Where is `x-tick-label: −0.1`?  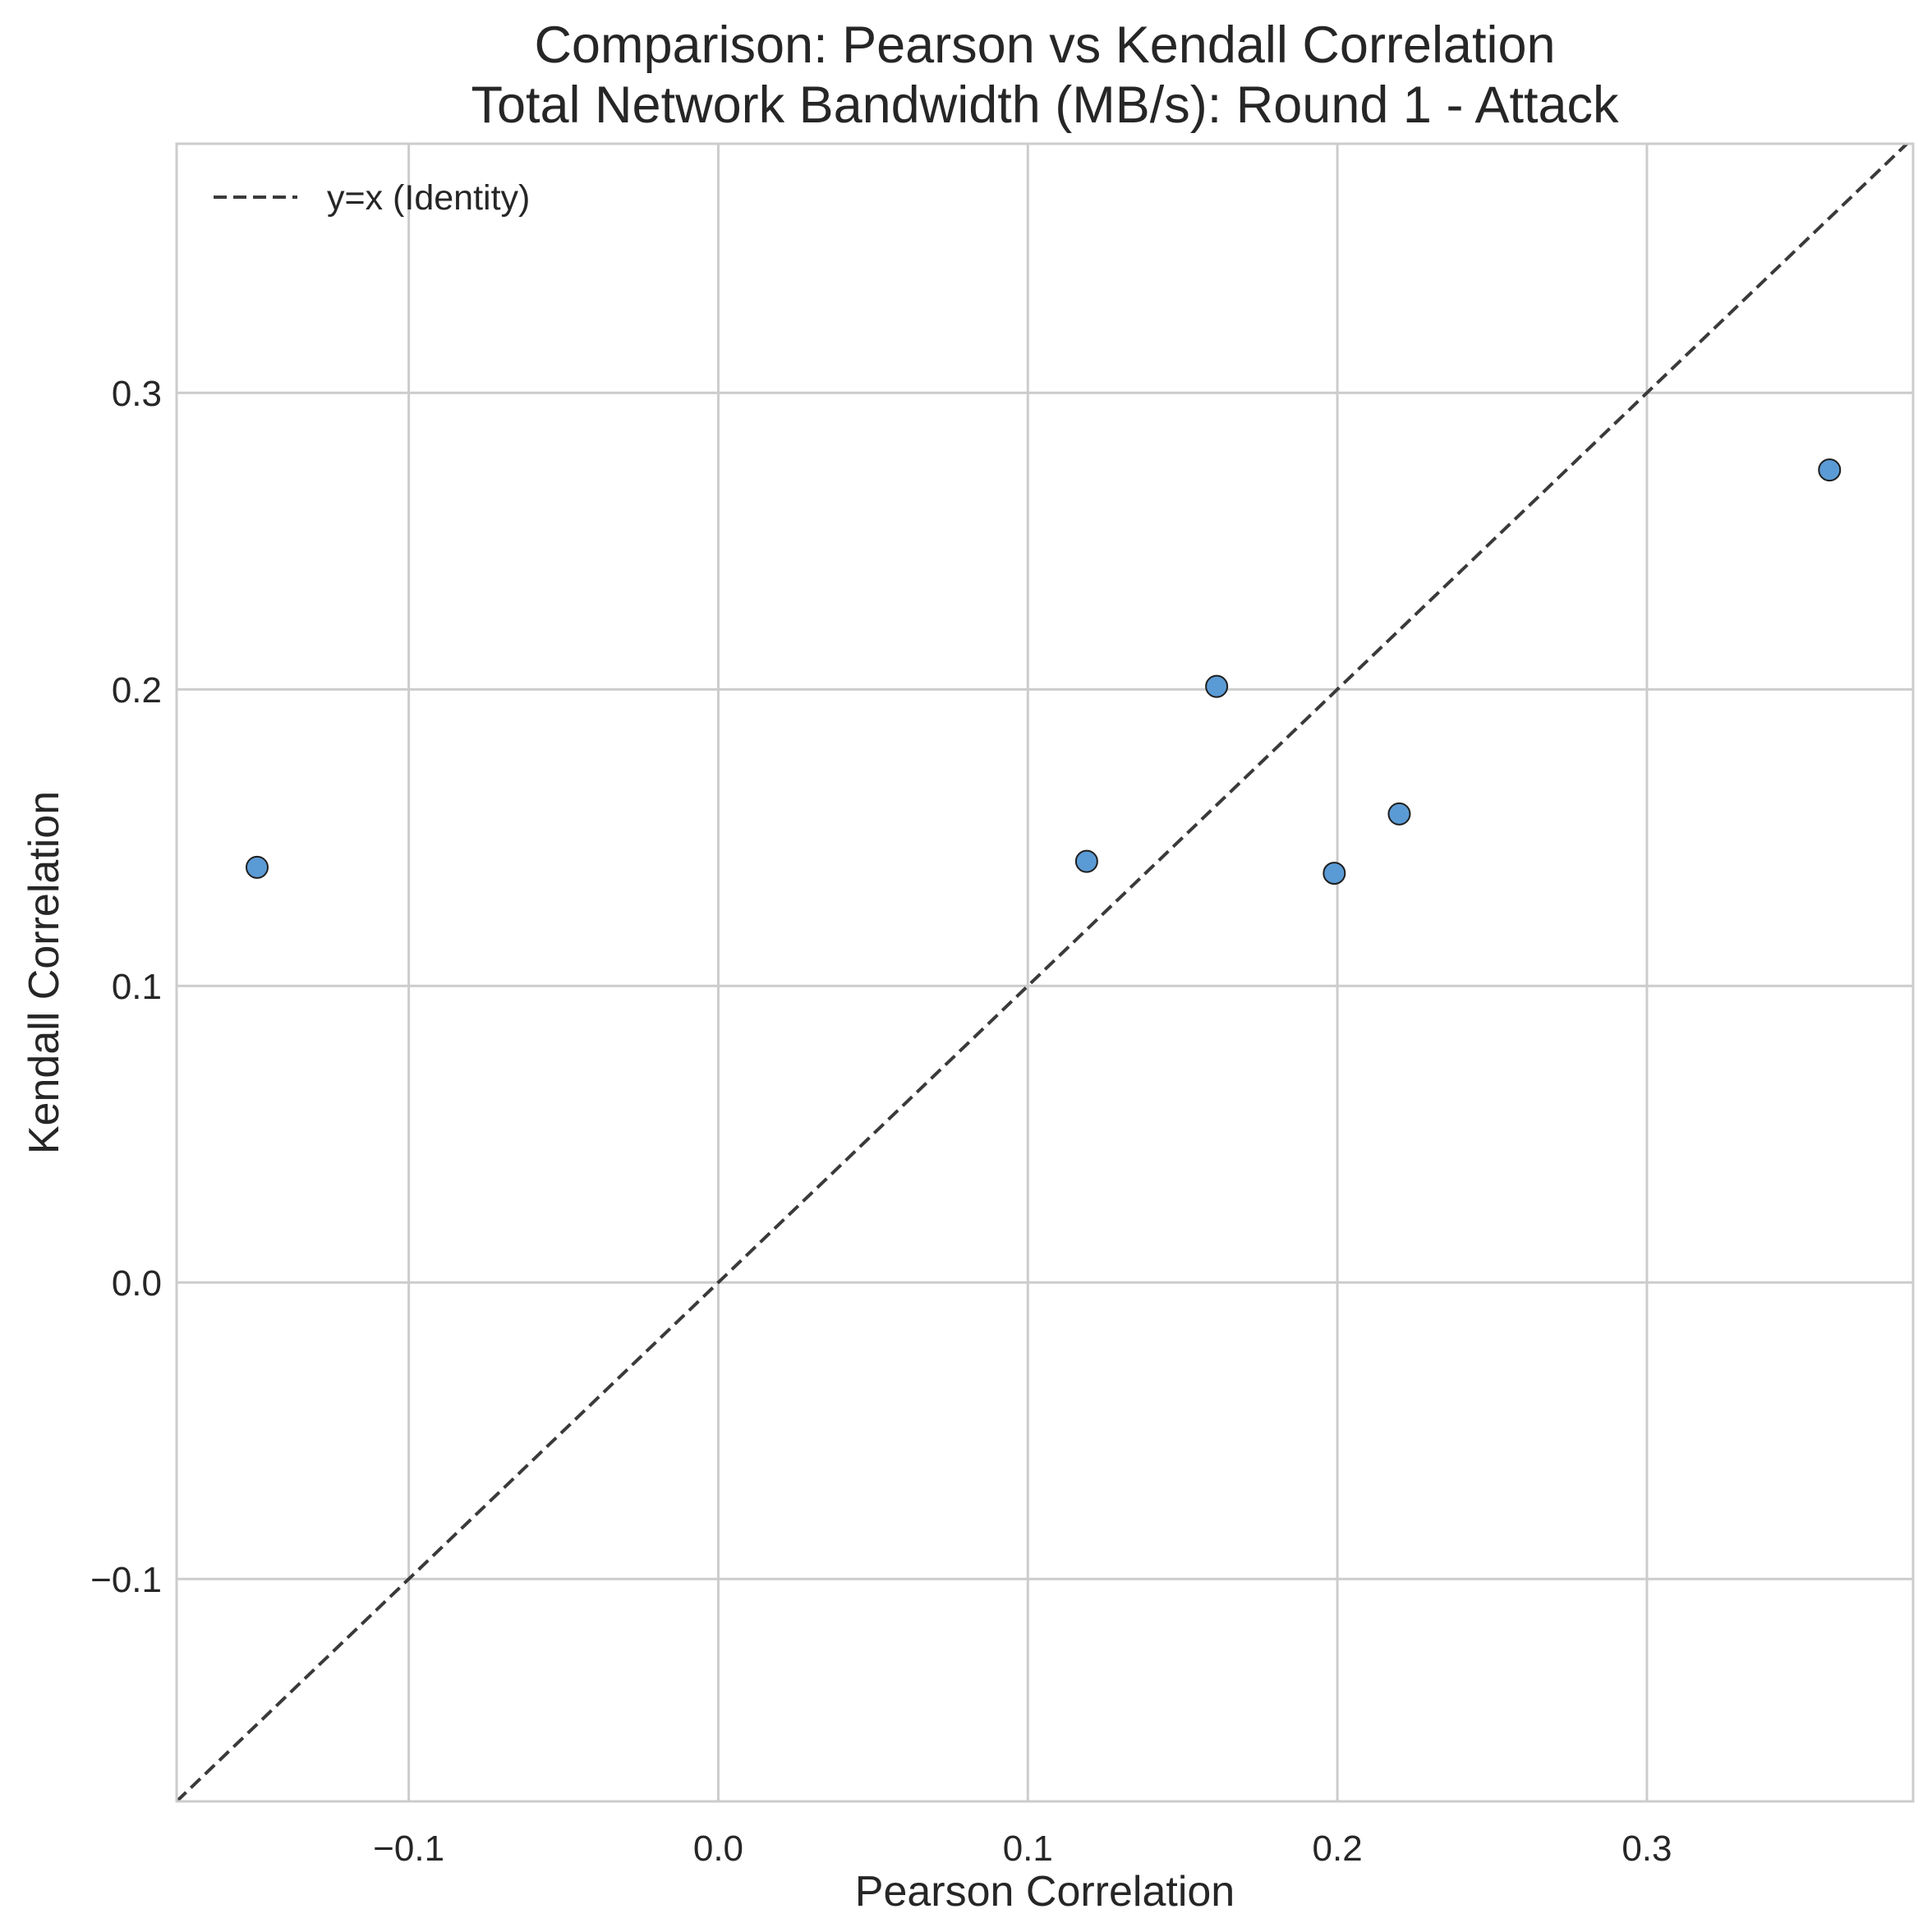 x-tick-label: −0.1 is located at coordinates (408, 1848).